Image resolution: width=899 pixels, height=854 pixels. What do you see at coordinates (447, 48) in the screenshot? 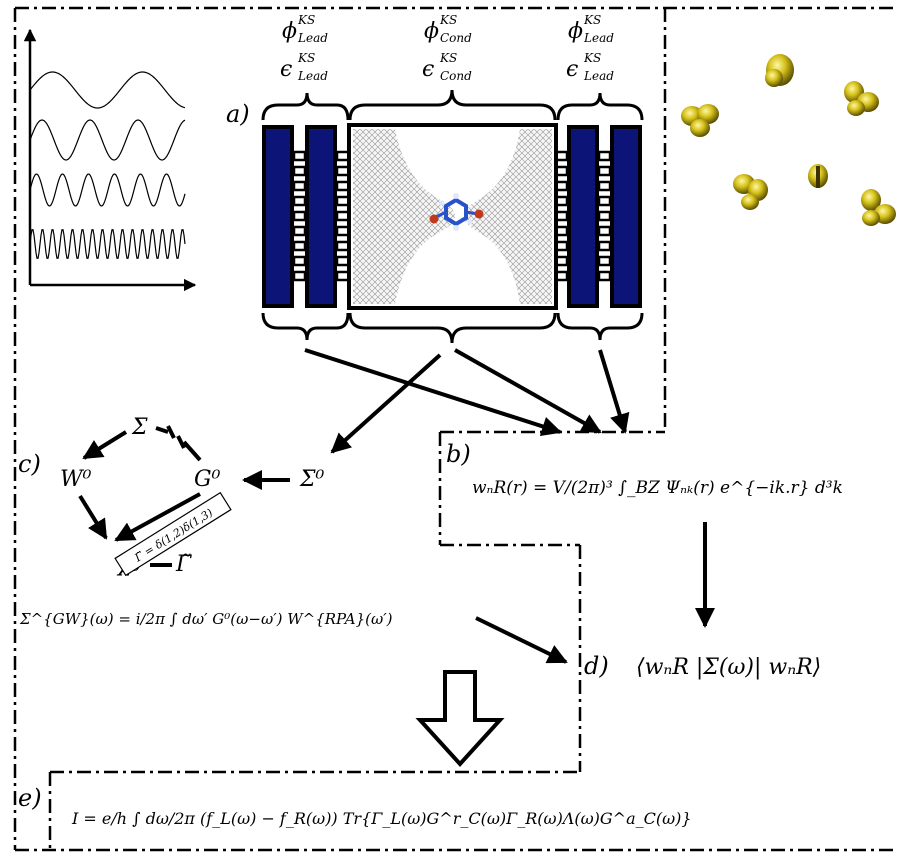
I see `cond-label: ϕ KS Cond ϵ KS Cond` at bounding box center [447, 48].